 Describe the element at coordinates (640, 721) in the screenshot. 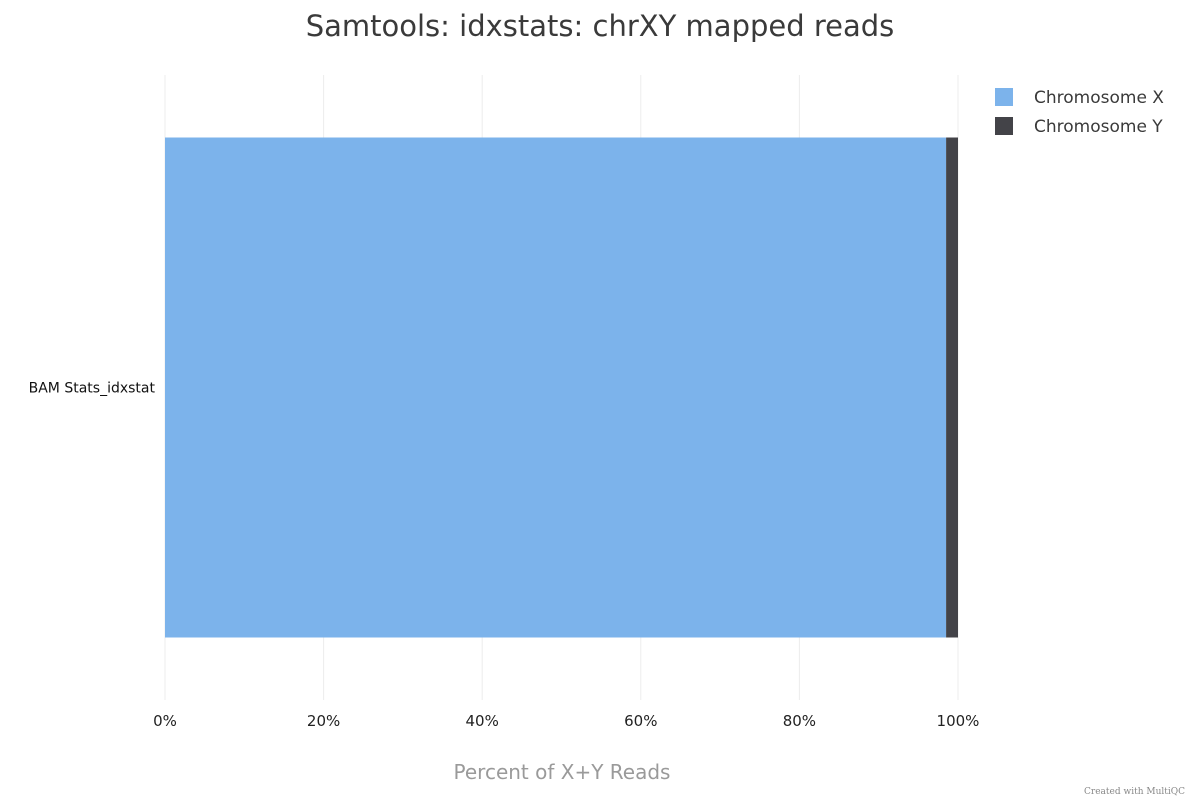

I see `x-tick-label: 60%` at that location.